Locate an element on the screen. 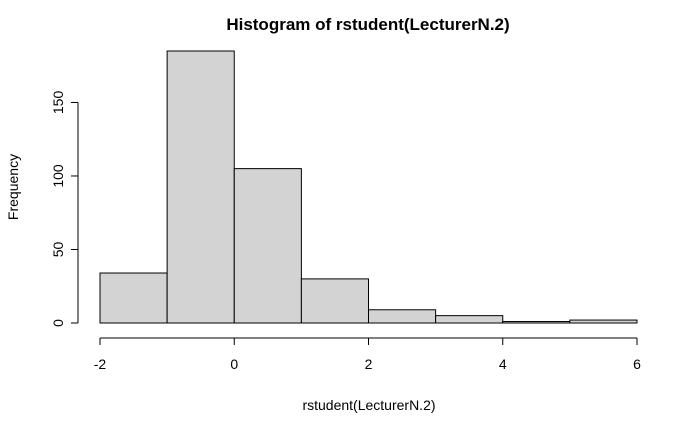 Image resolution: width=700 pixels, height=432 pixels. chart-title: Histogram of rstudent(LecturerN.2) is located at coordinates (367, 24).